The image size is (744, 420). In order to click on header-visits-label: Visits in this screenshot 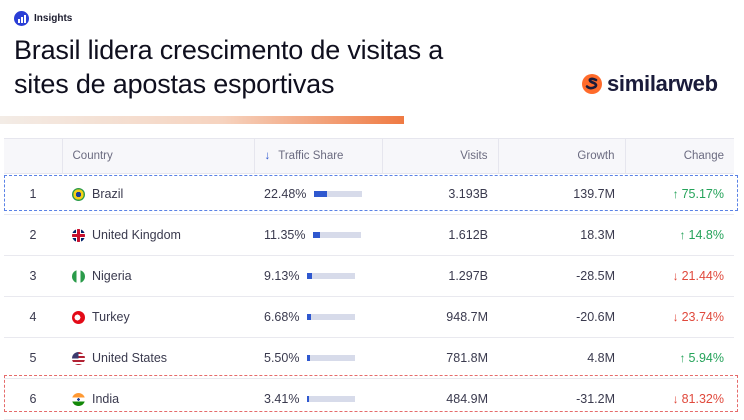, I will do `click(474, 156)`.